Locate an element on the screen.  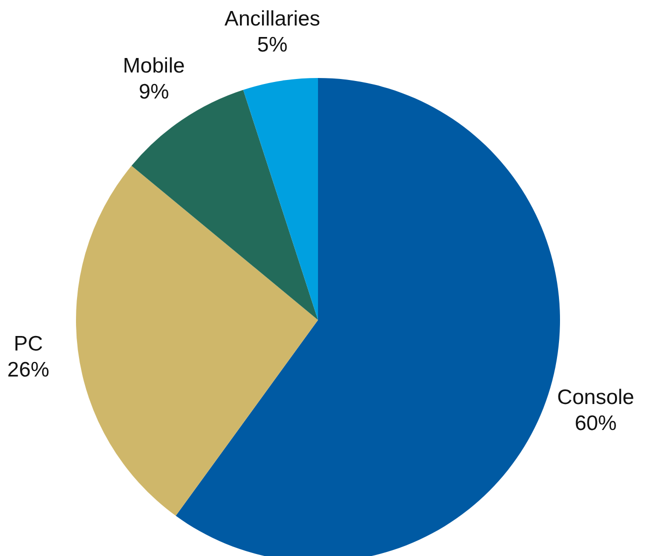
data-label: 5% is located at coordinates (272, 45).